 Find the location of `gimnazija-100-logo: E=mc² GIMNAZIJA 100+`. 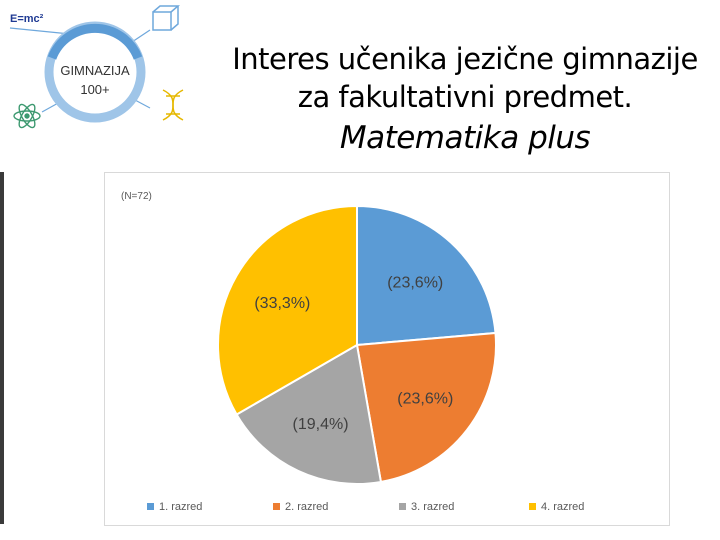

gimnazija-100-logo: E=mc² GIMNAZIJA 100+ is located at coordinates (96, 67).